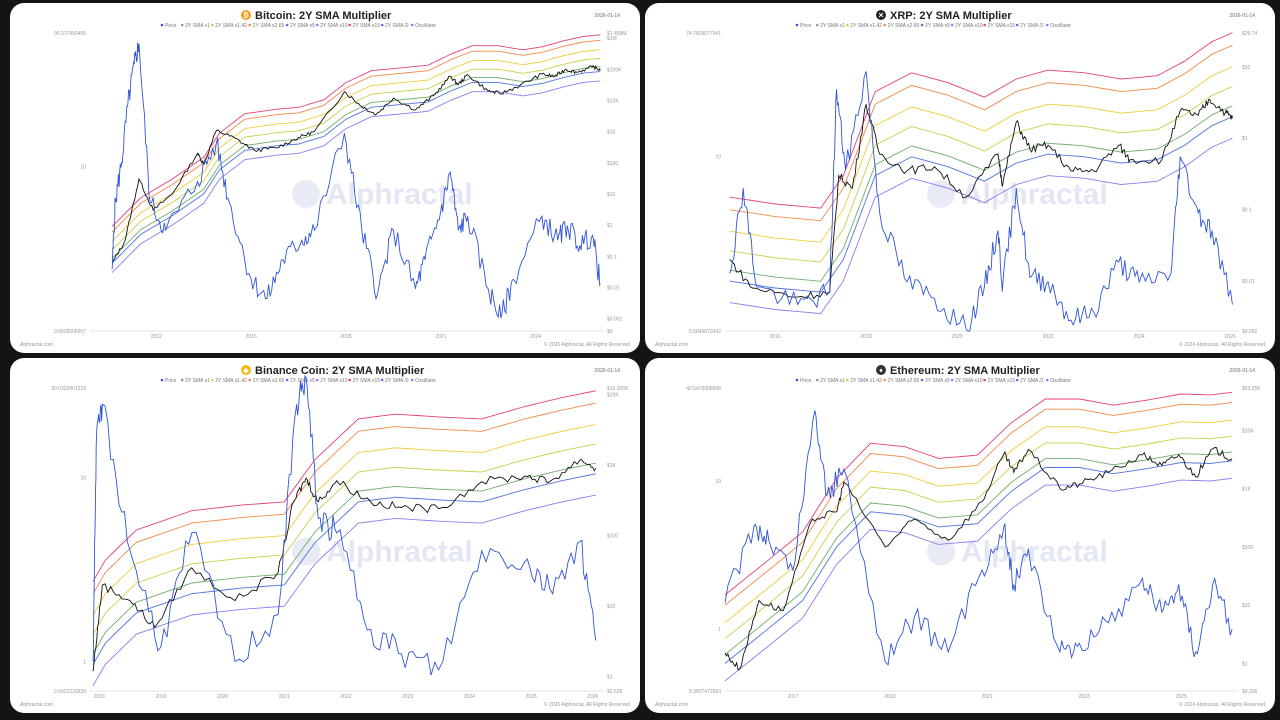 Image resolution: width=1280 pixels, height=720 pixels. What do you see at coordinates (614, 70) in the screenshot?
I see `right-y-tick-label: $100K` at bounding box center [614, 70].